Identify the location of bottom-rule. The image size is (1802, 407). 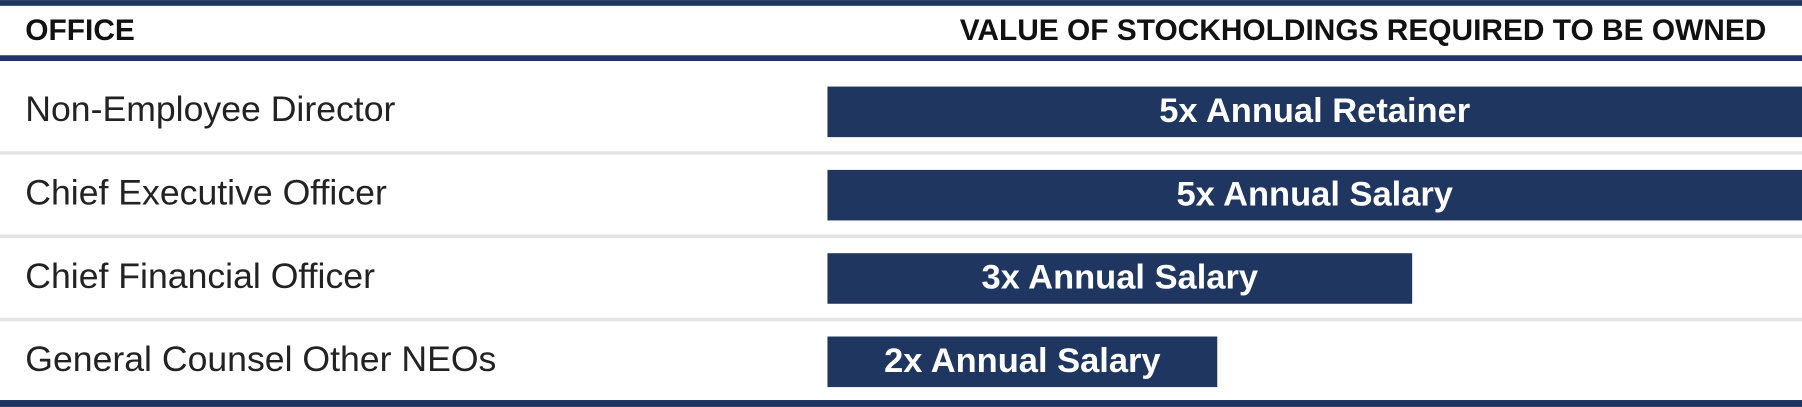
(901, 403).